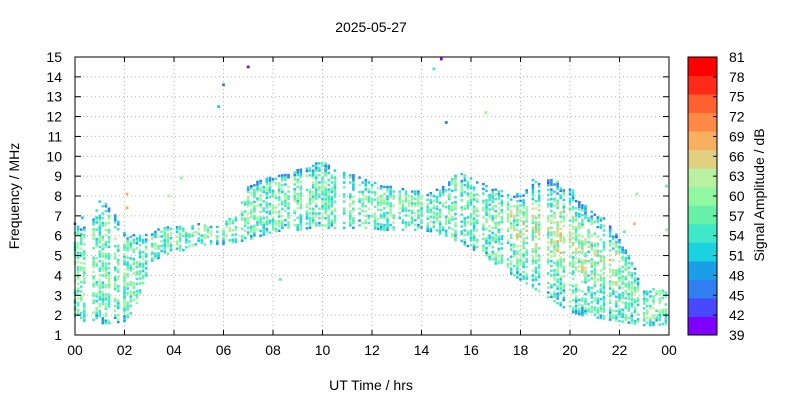 The image size is (800, 405). What do you see at coordinates (58, 275) in the screenshot?
I see `y-tick-label: 4` at bounding box center [58, 275].